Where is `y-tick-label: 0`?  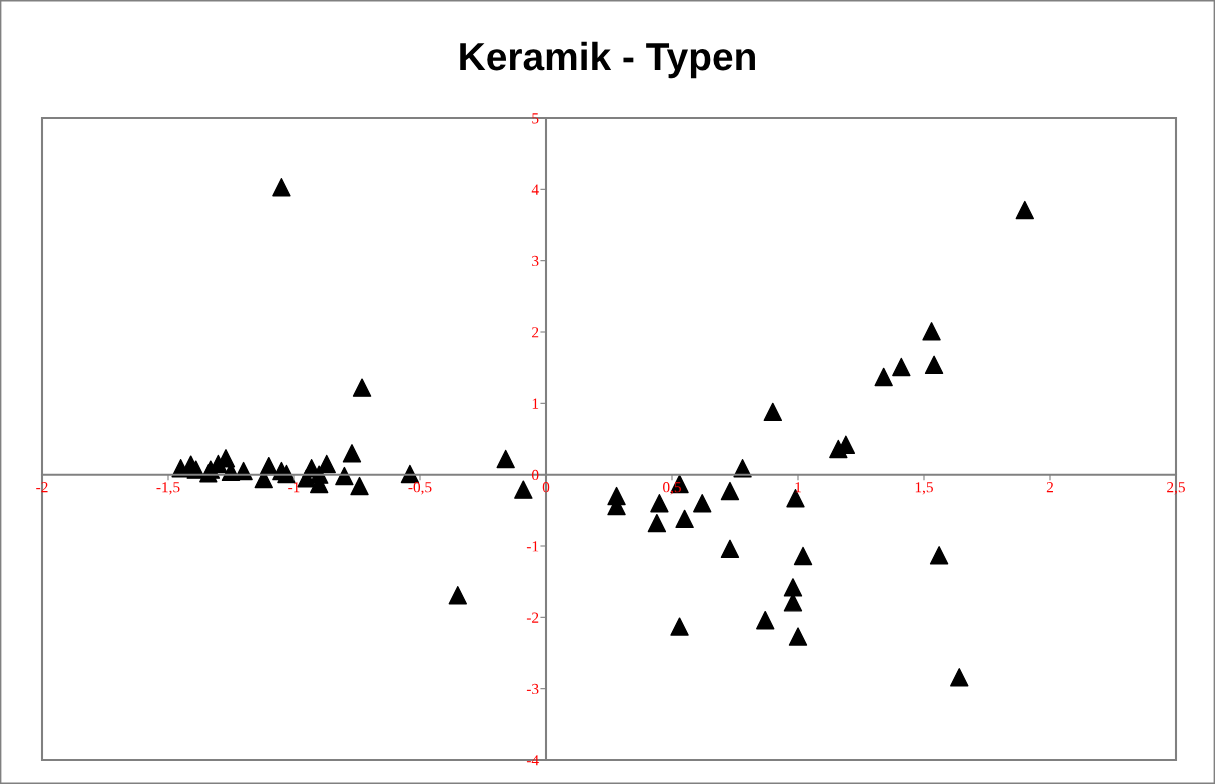 y-tick-label: 0 is located at coordinates (535, 475).